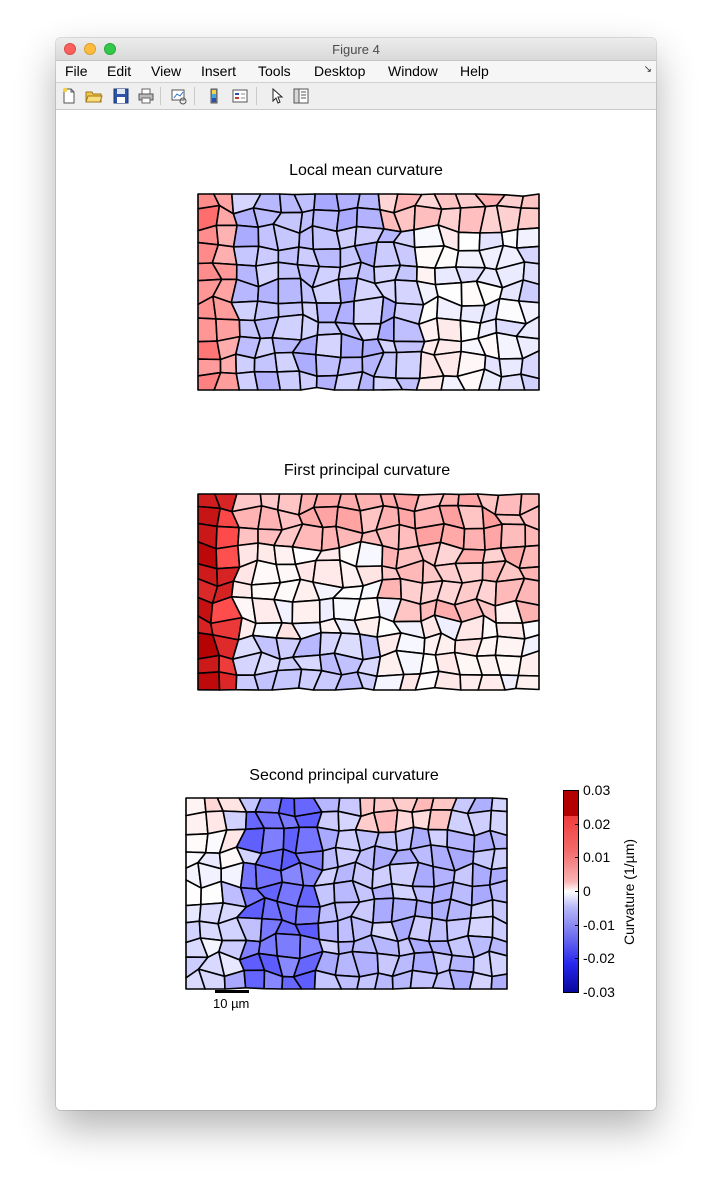  Describe the element at coordinates (344, 775) in the screenshot. I see `panel-title: Second principal curvature` at that location.